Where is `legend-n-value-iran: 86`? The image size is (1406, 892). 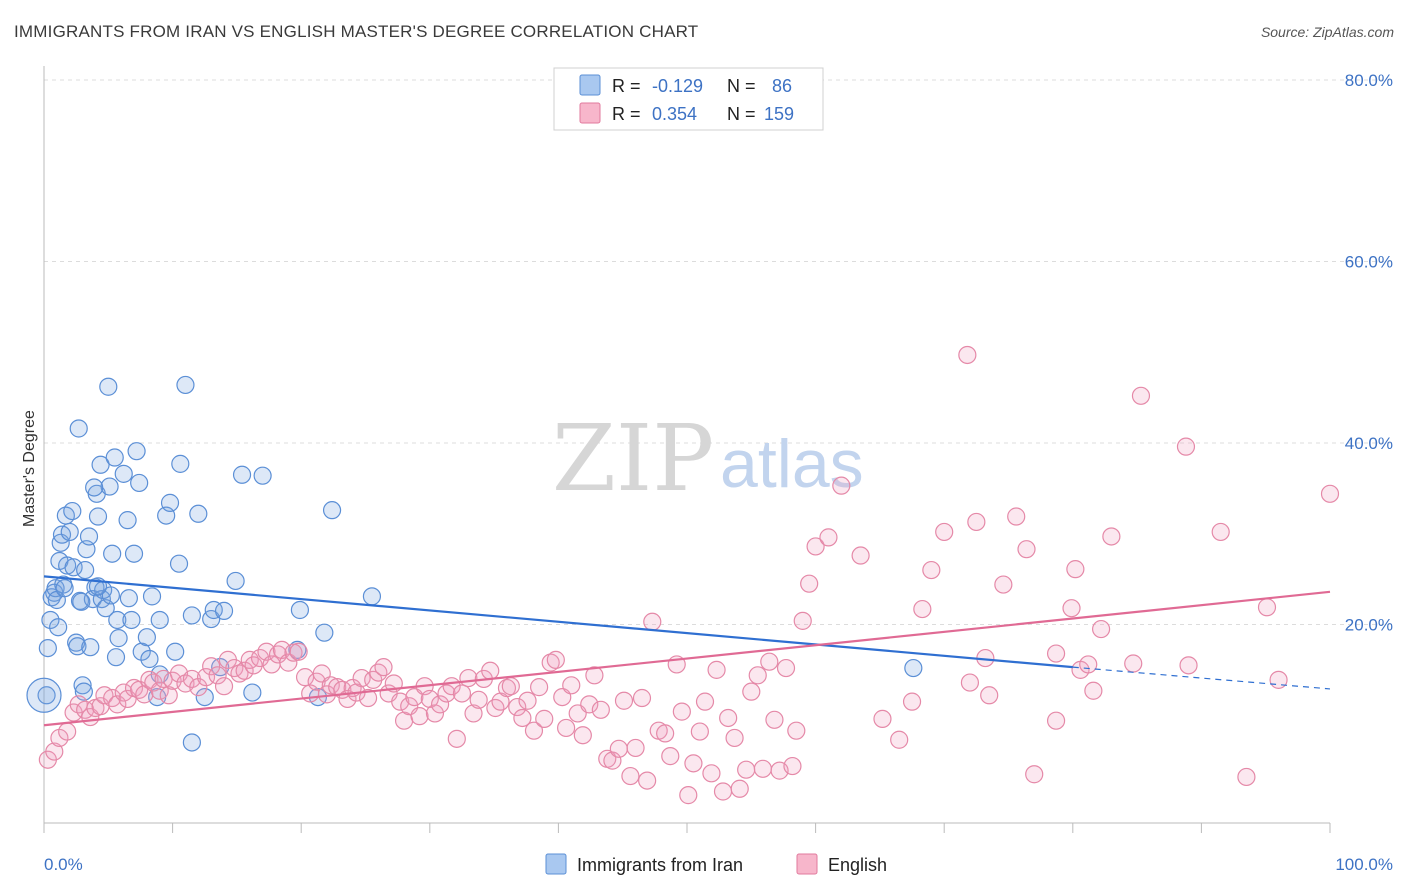 legend-n-value-iran: 86 is located at coordinates (782, 86).